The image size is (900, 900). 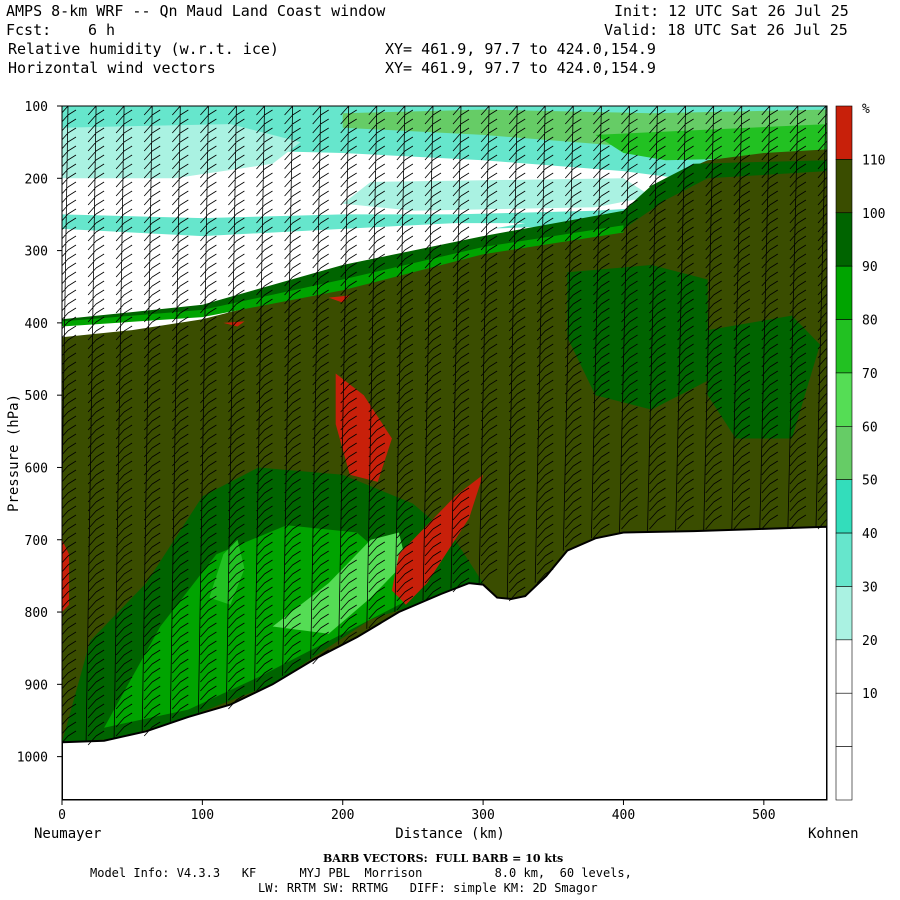 I want to click on left-endpoint-label: Neumayer, so click(x=67, y=834).